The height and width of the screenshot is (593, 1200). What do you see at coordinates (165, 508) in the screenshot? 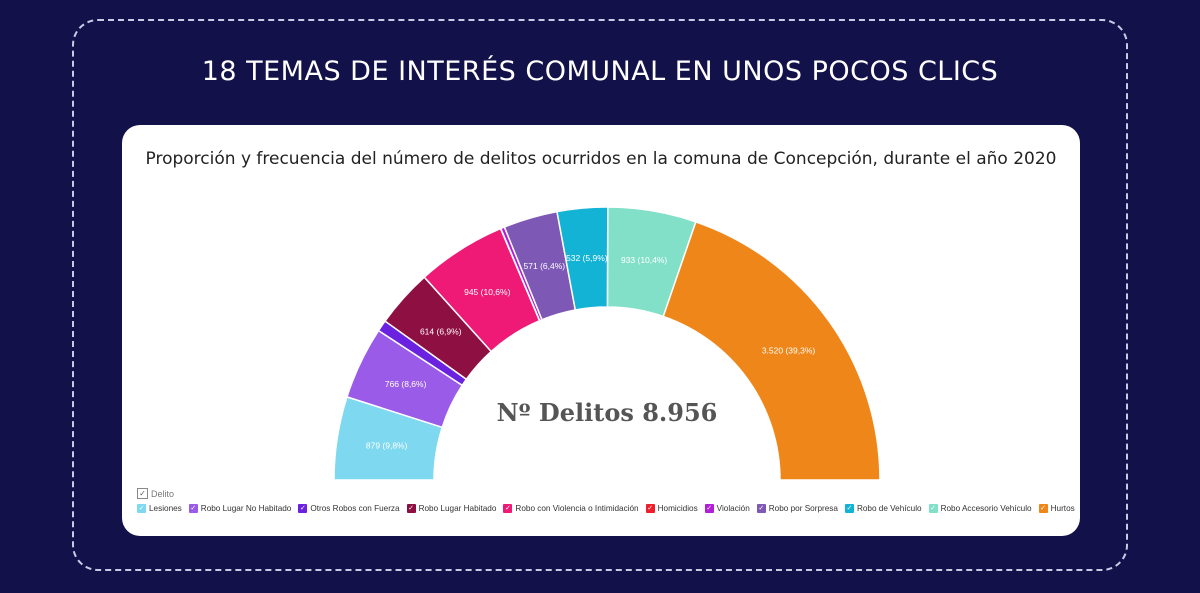
I see `legend-label: Lesiones` at bounding box center [165, 508].